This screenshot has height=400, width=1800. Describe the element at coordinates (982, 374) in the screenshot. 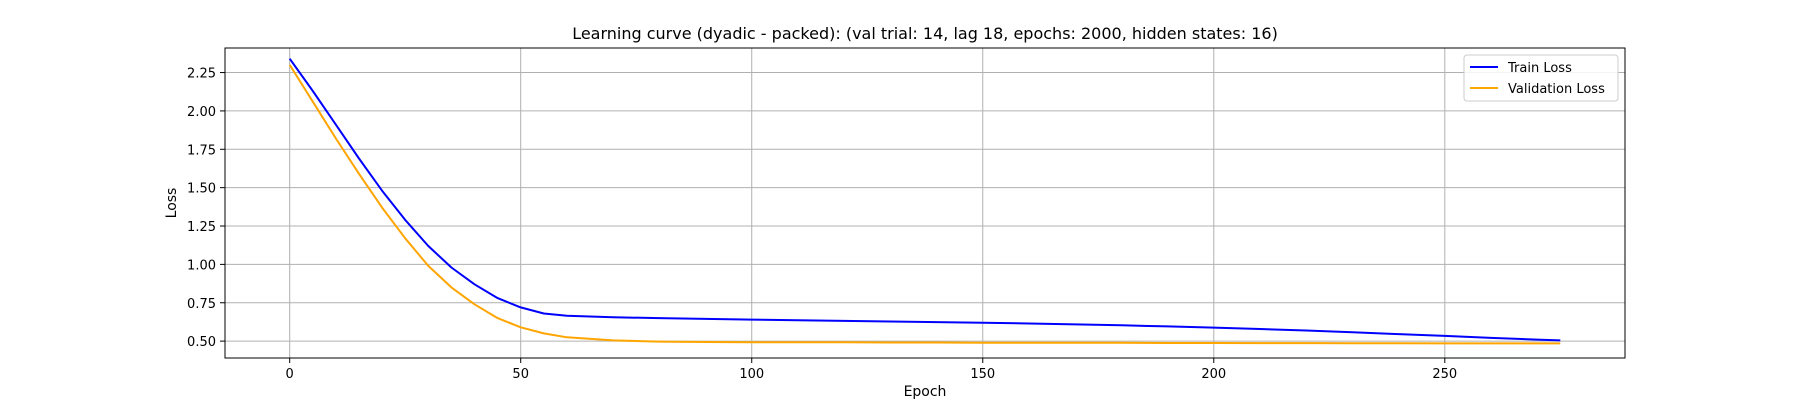

I see `x-tick-label: 150` at that location.